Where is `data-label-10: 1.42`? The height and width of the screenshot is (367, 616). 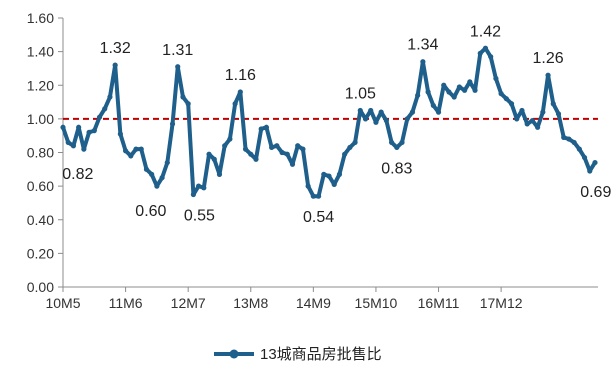 data-label-10: 1.42 is located at coordinates (485, 31).